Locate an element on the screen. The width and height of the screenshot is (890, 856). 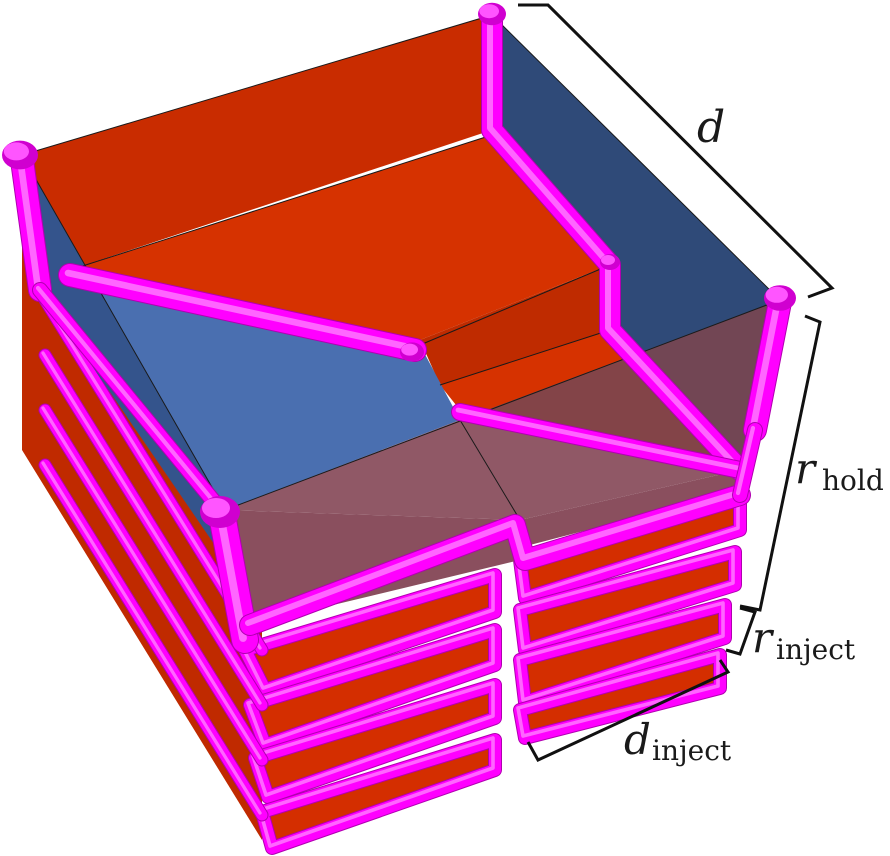
brace-d-inject is located at coordinates (628, 710).